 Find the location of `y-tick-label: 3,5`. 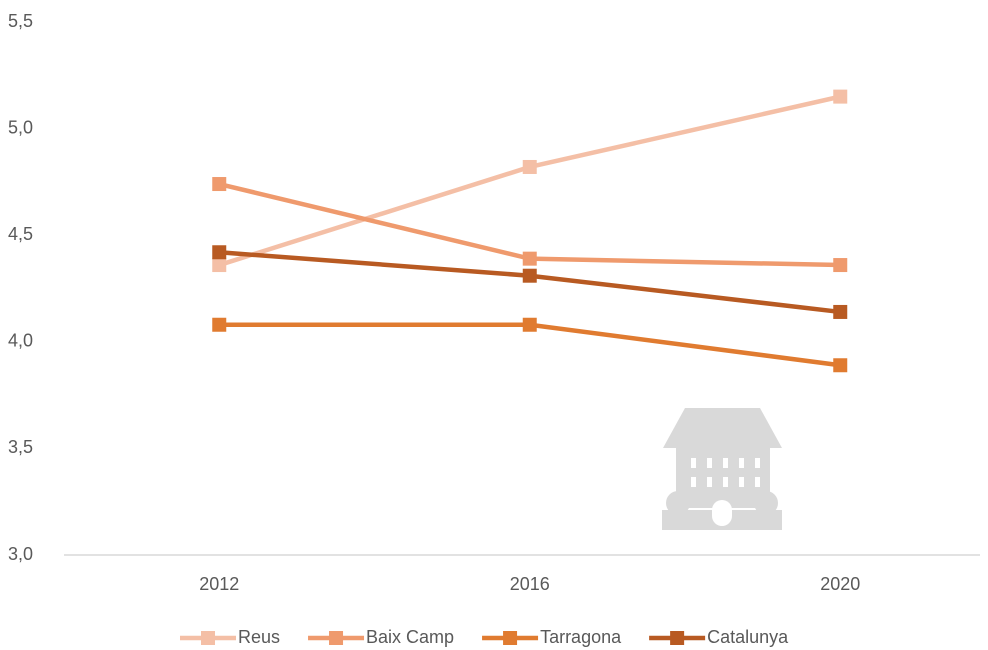

y-tick-label: 3,5 is located at coordinates (20, 447).